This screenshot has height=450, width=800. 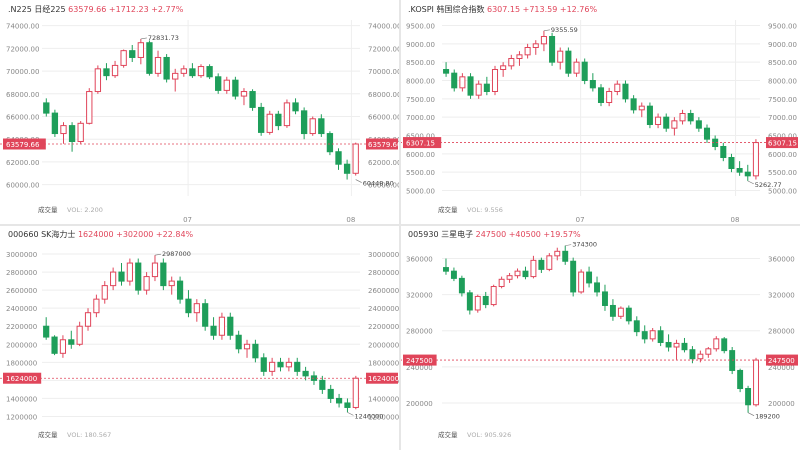 What do you see at coordinates (48, 209) in the screenshot?
I see `panel-n225-volume-label: 成交量` at bounding box center [48, 209].